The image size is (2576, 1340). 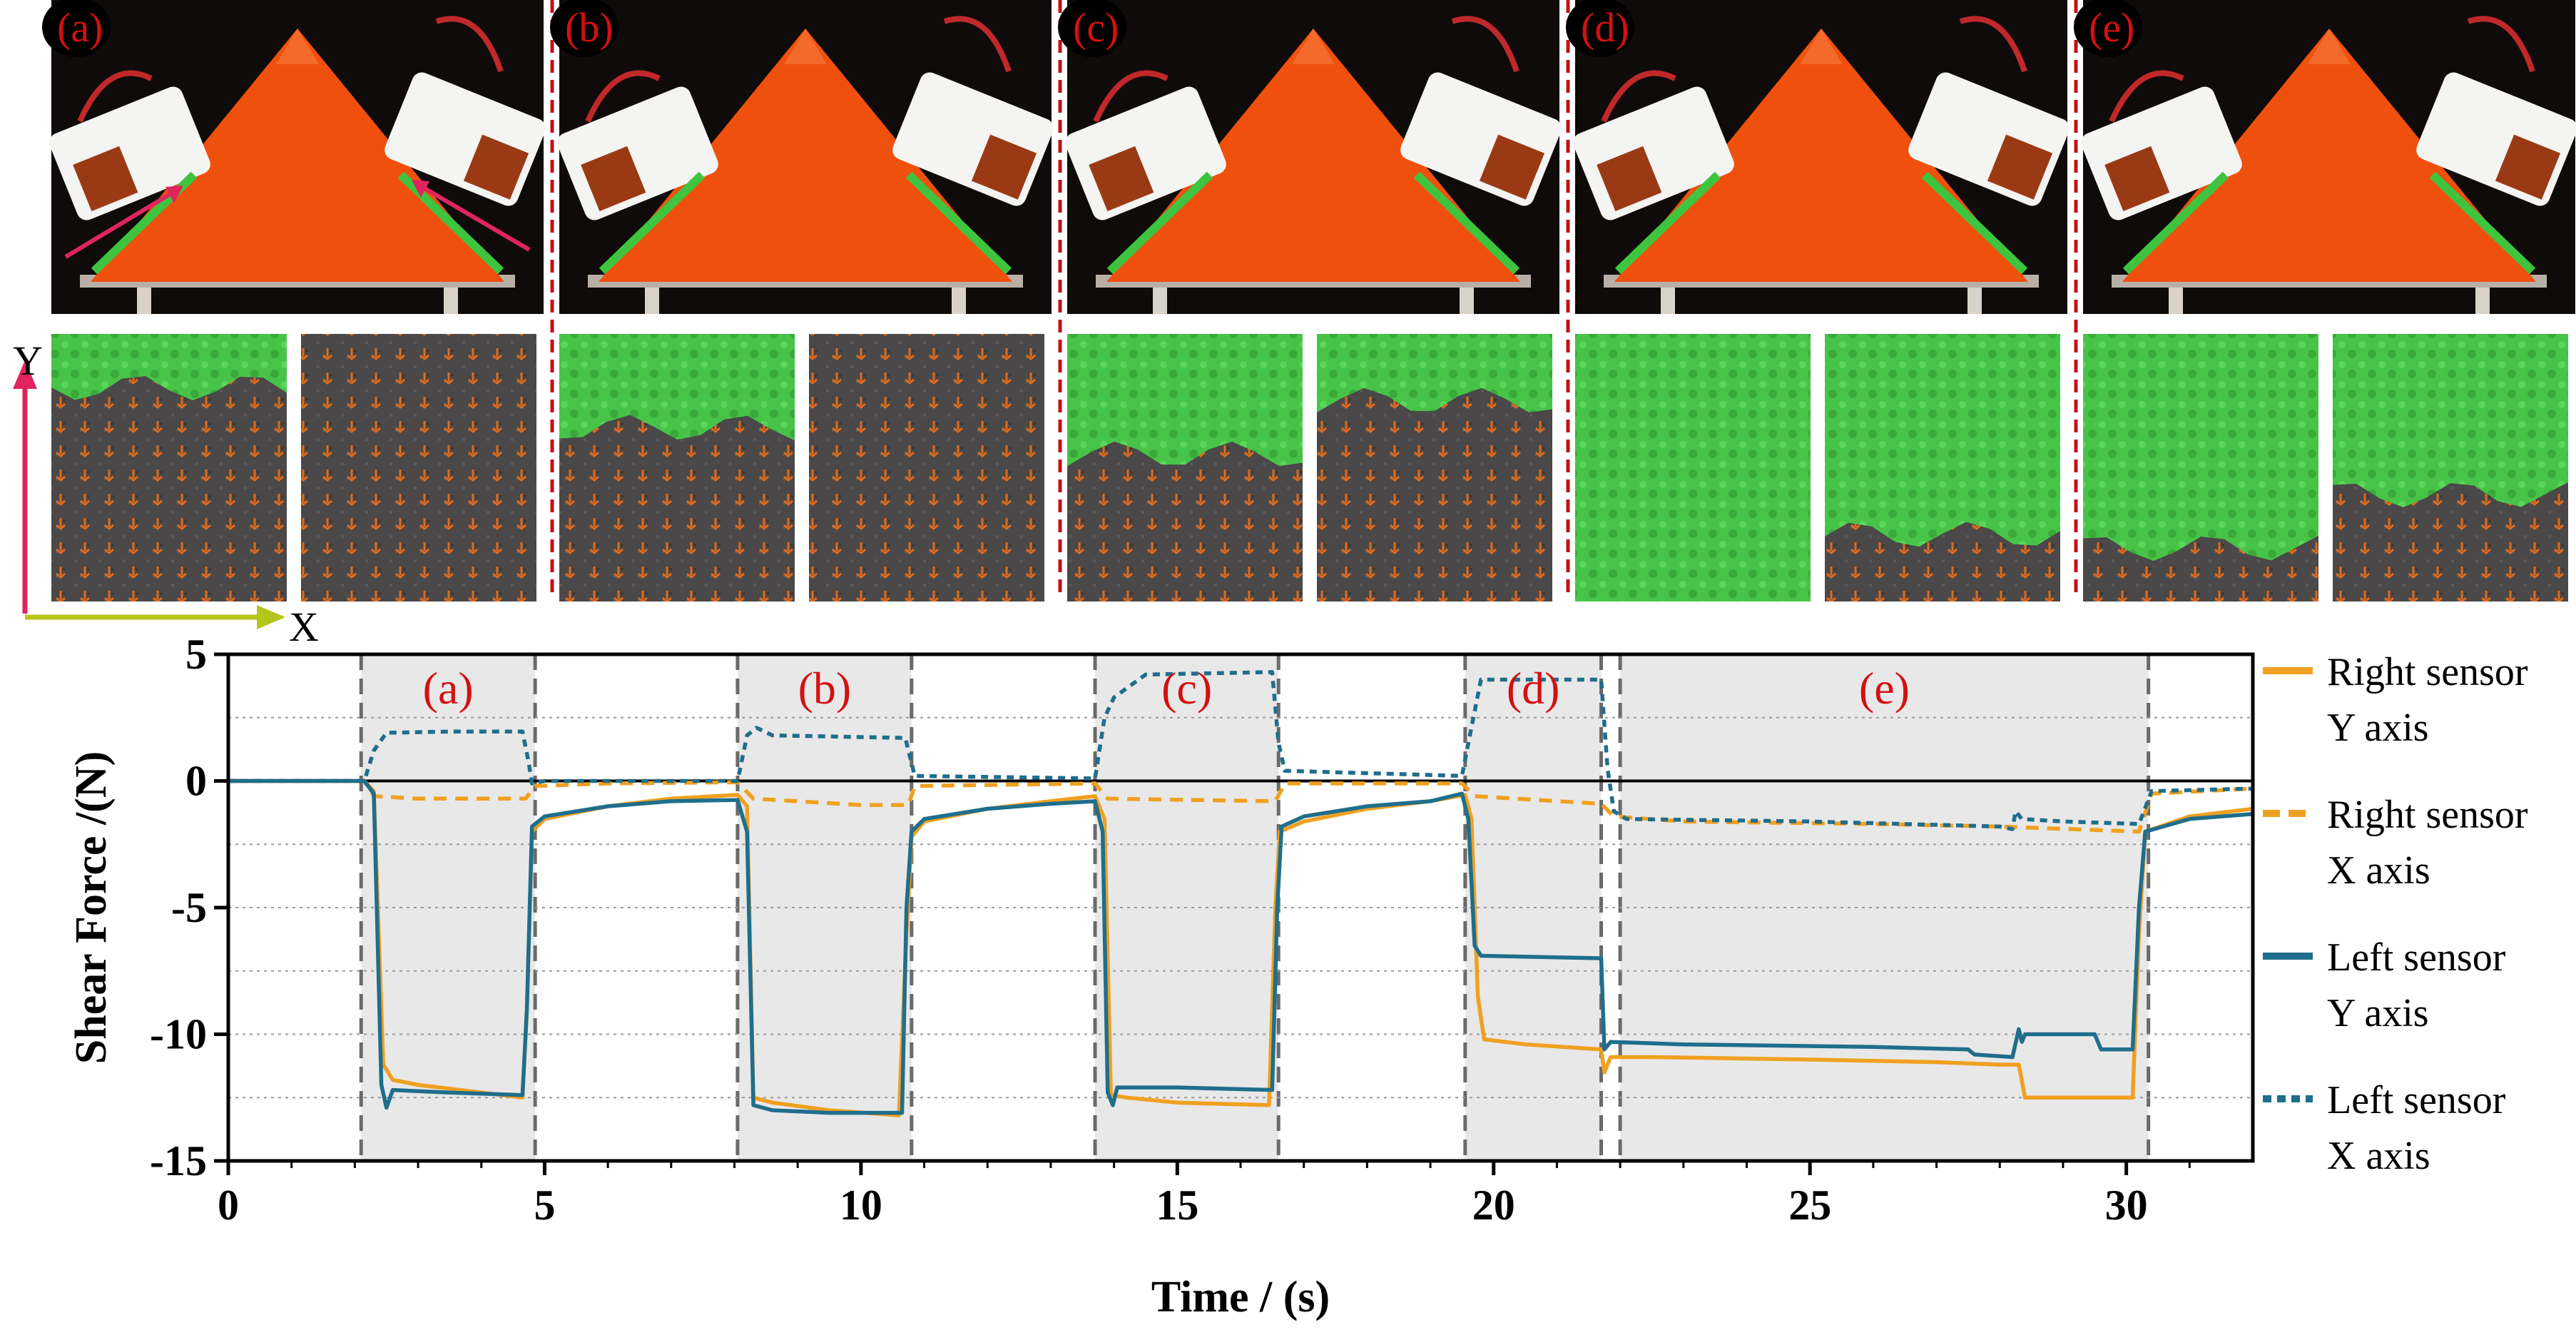 What do you see at coordinates (2126, 1205) in the screenshot?
I see `x-tick-label: 30` at bounding box center [2126, 1205].